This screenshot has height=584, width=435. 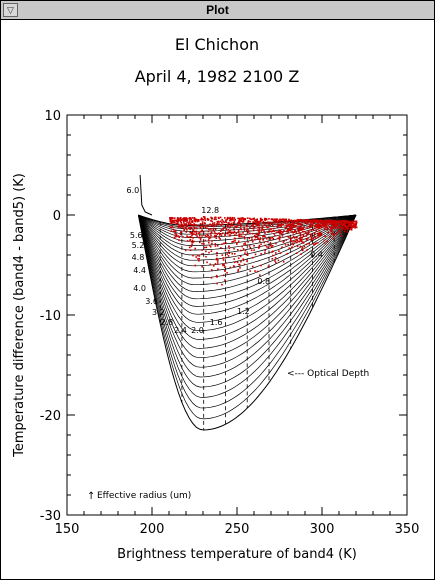 I want to click on depth-label: 1.2, so click(x=243, y=311).